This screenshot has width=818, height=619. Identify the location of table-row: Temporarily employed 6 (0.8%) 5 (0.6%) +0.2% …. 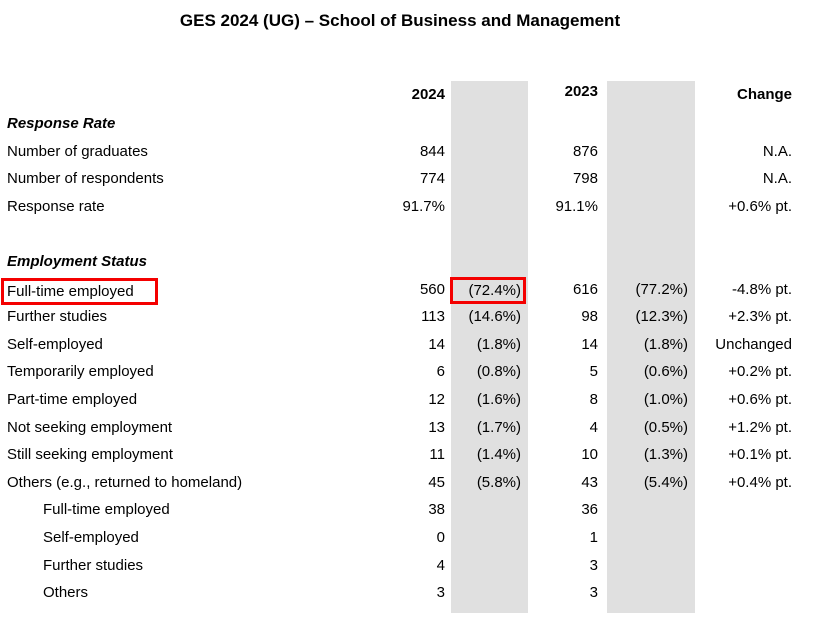
(409, 372).